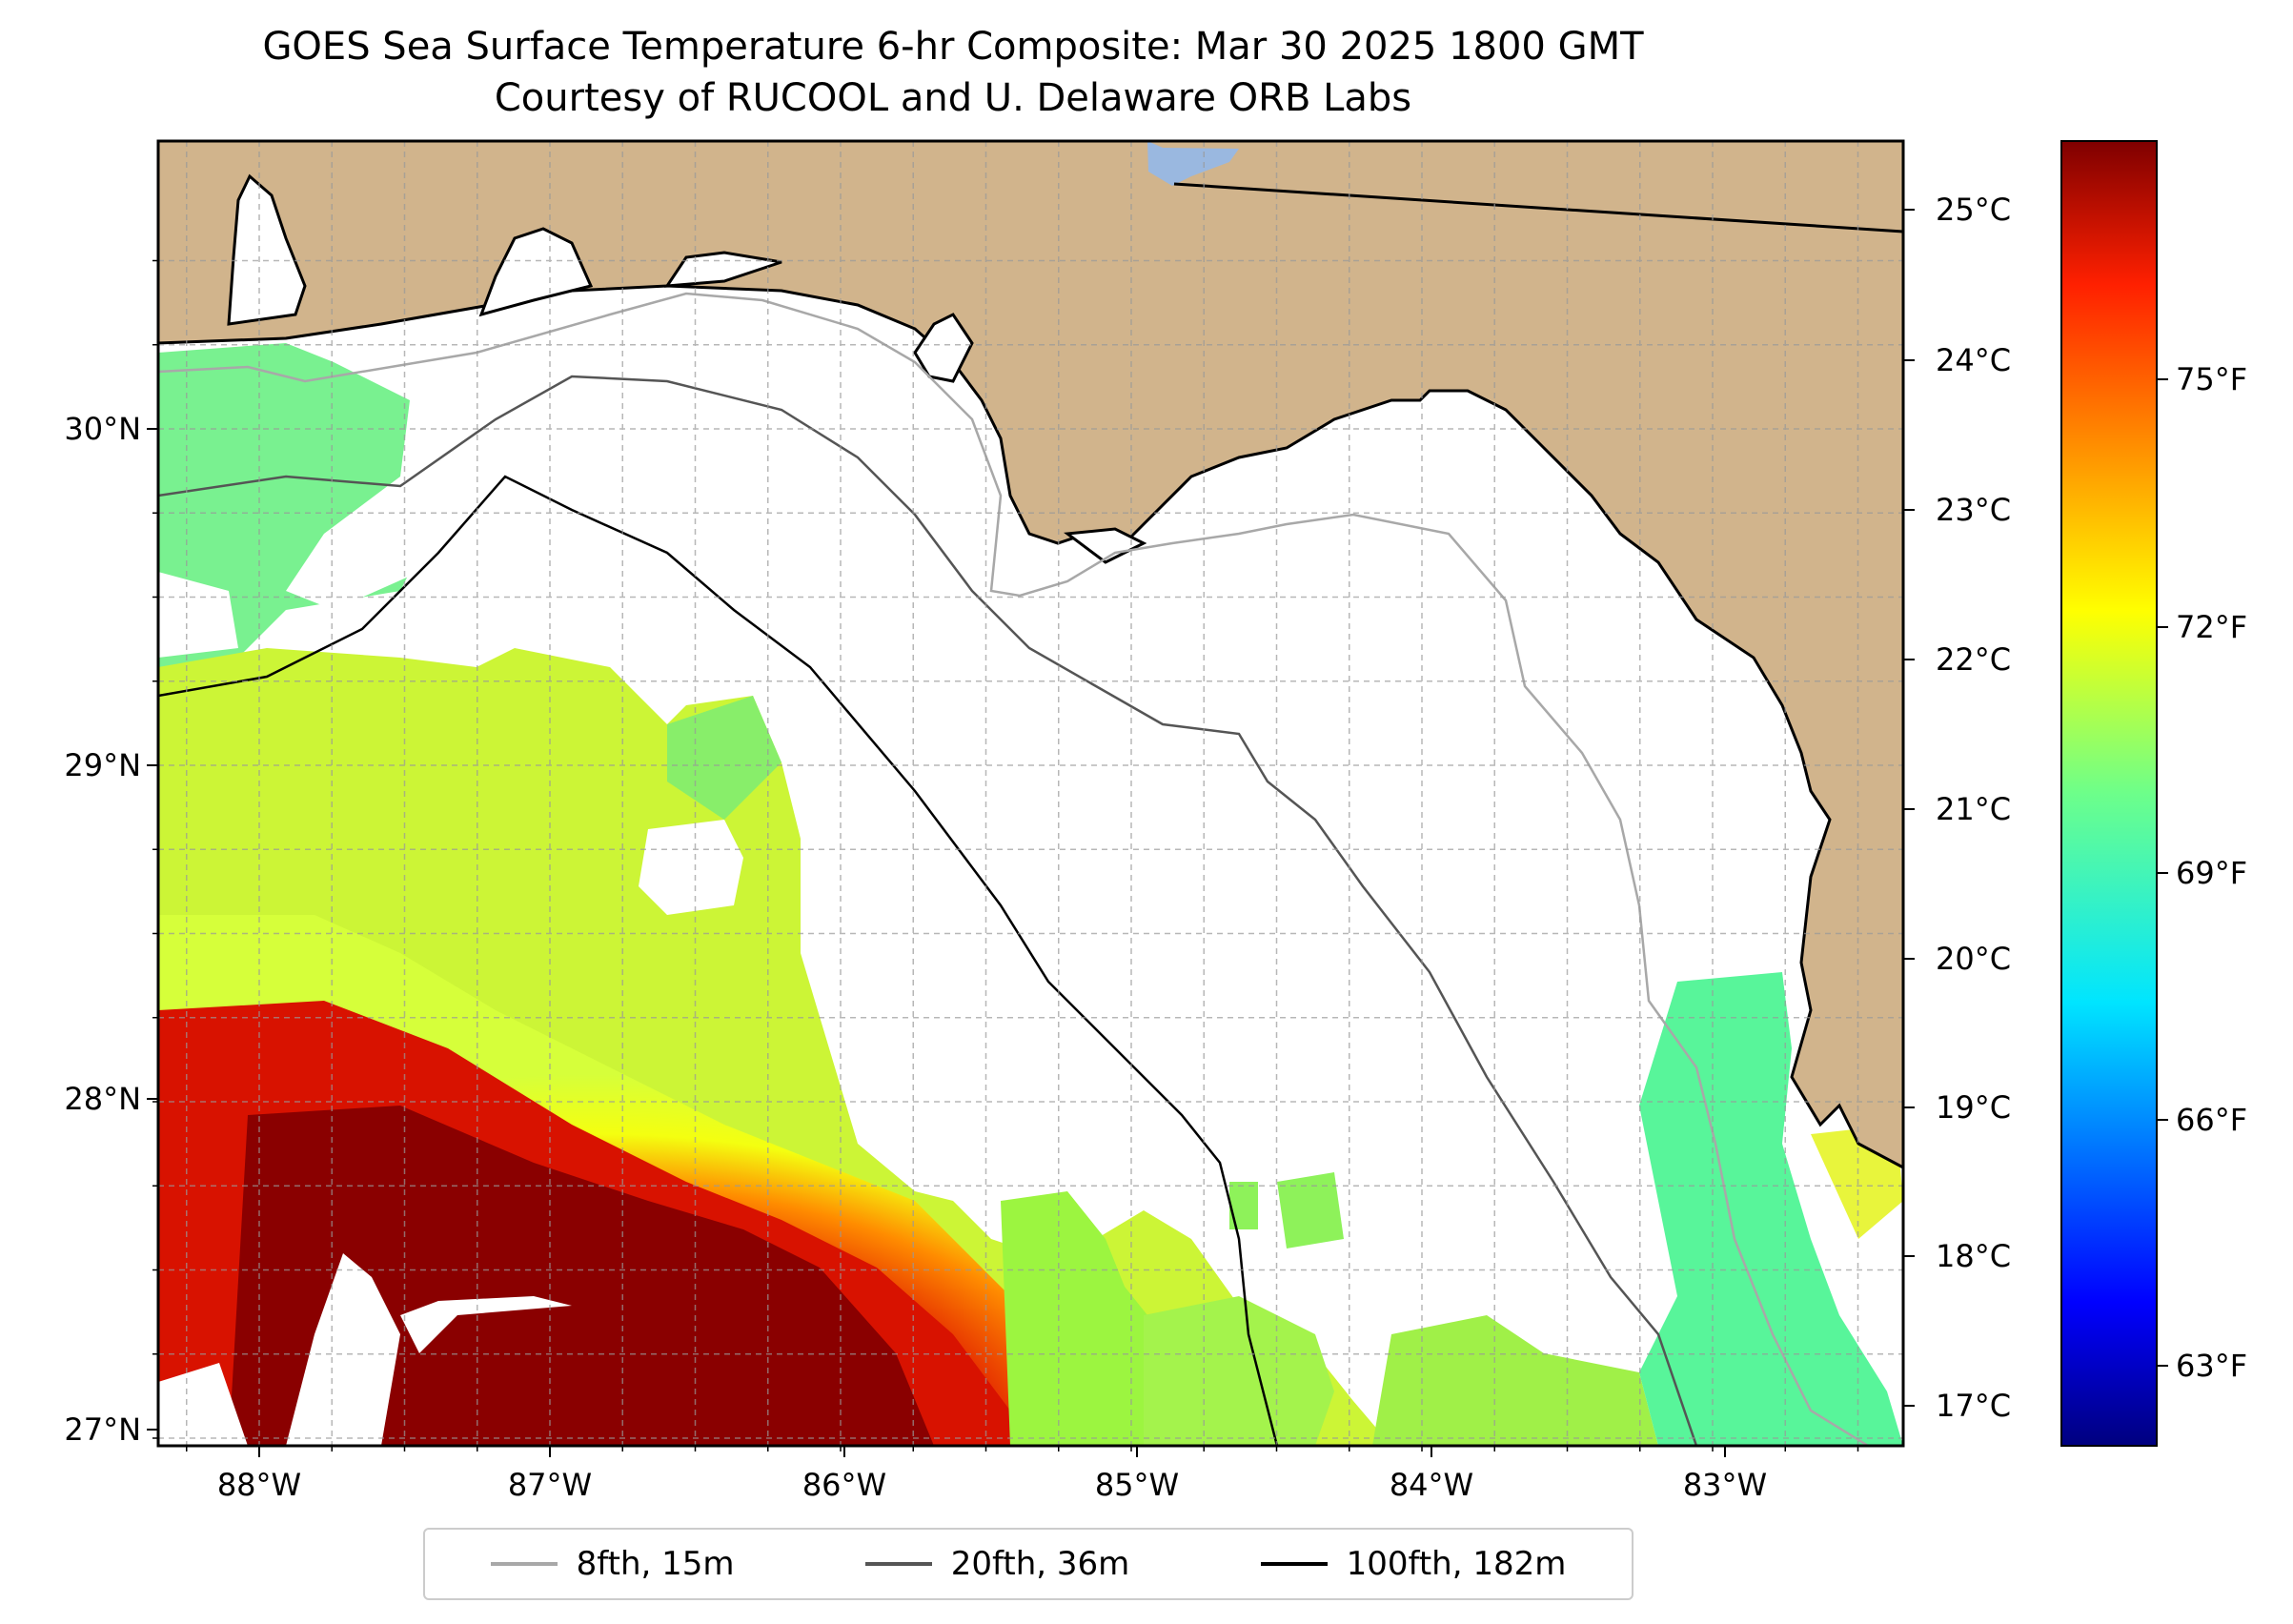 This screenshot has width=2293, height=1624. I want to click on fahrenheit-label: 72°F, so click(2212, 627).